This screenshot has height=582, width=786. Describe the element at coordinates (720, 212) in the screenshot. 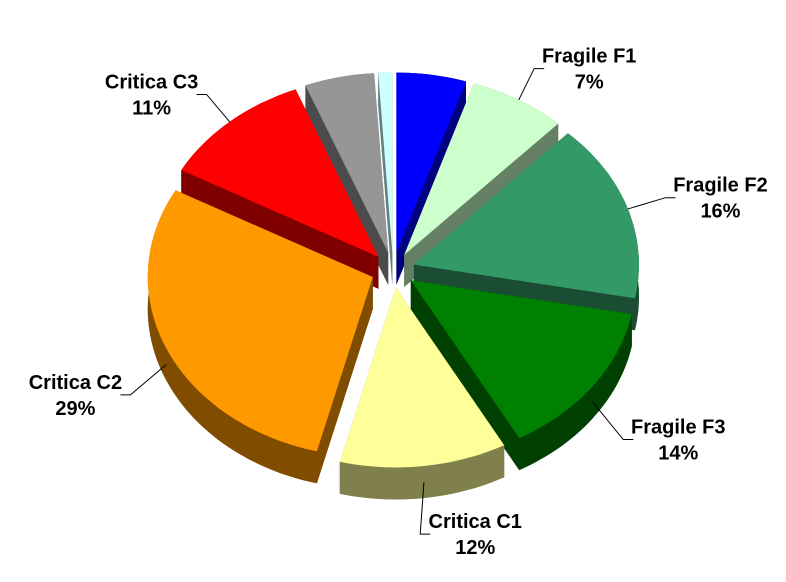

I see `label-value: 16%` at that location.